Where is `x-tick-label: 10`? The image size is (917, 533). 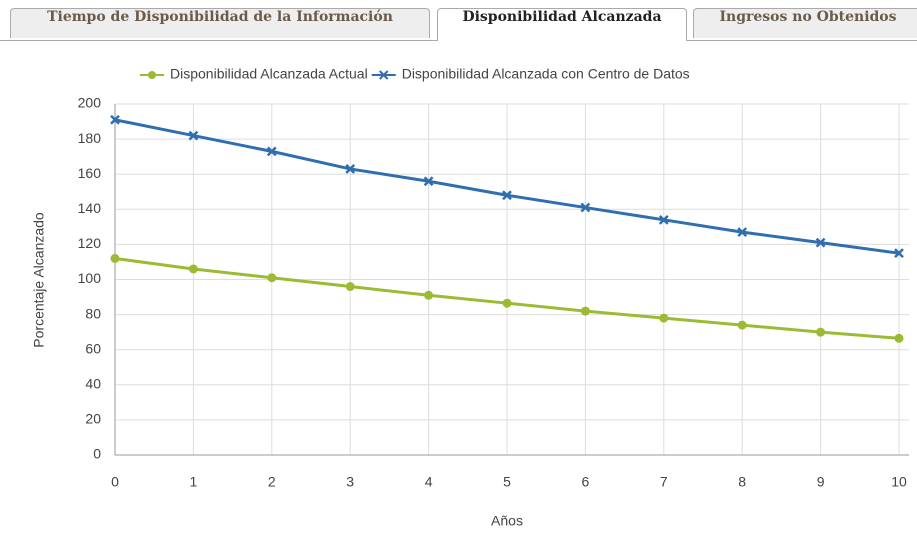 x-tick-label: 10 is located at coordinates (899, 482).